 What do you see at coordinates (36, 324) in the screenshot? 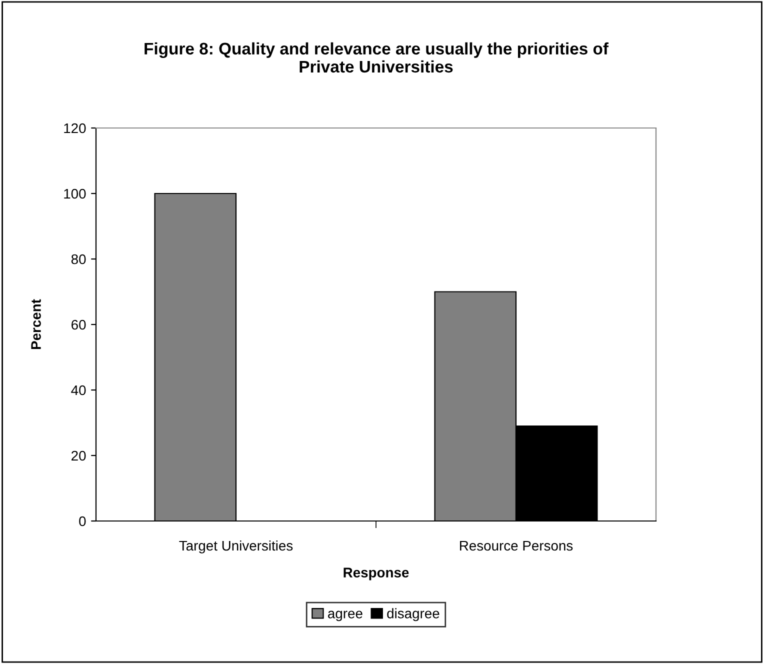
I see `y-axis-title: Percent` at bounding box center [36, 324].